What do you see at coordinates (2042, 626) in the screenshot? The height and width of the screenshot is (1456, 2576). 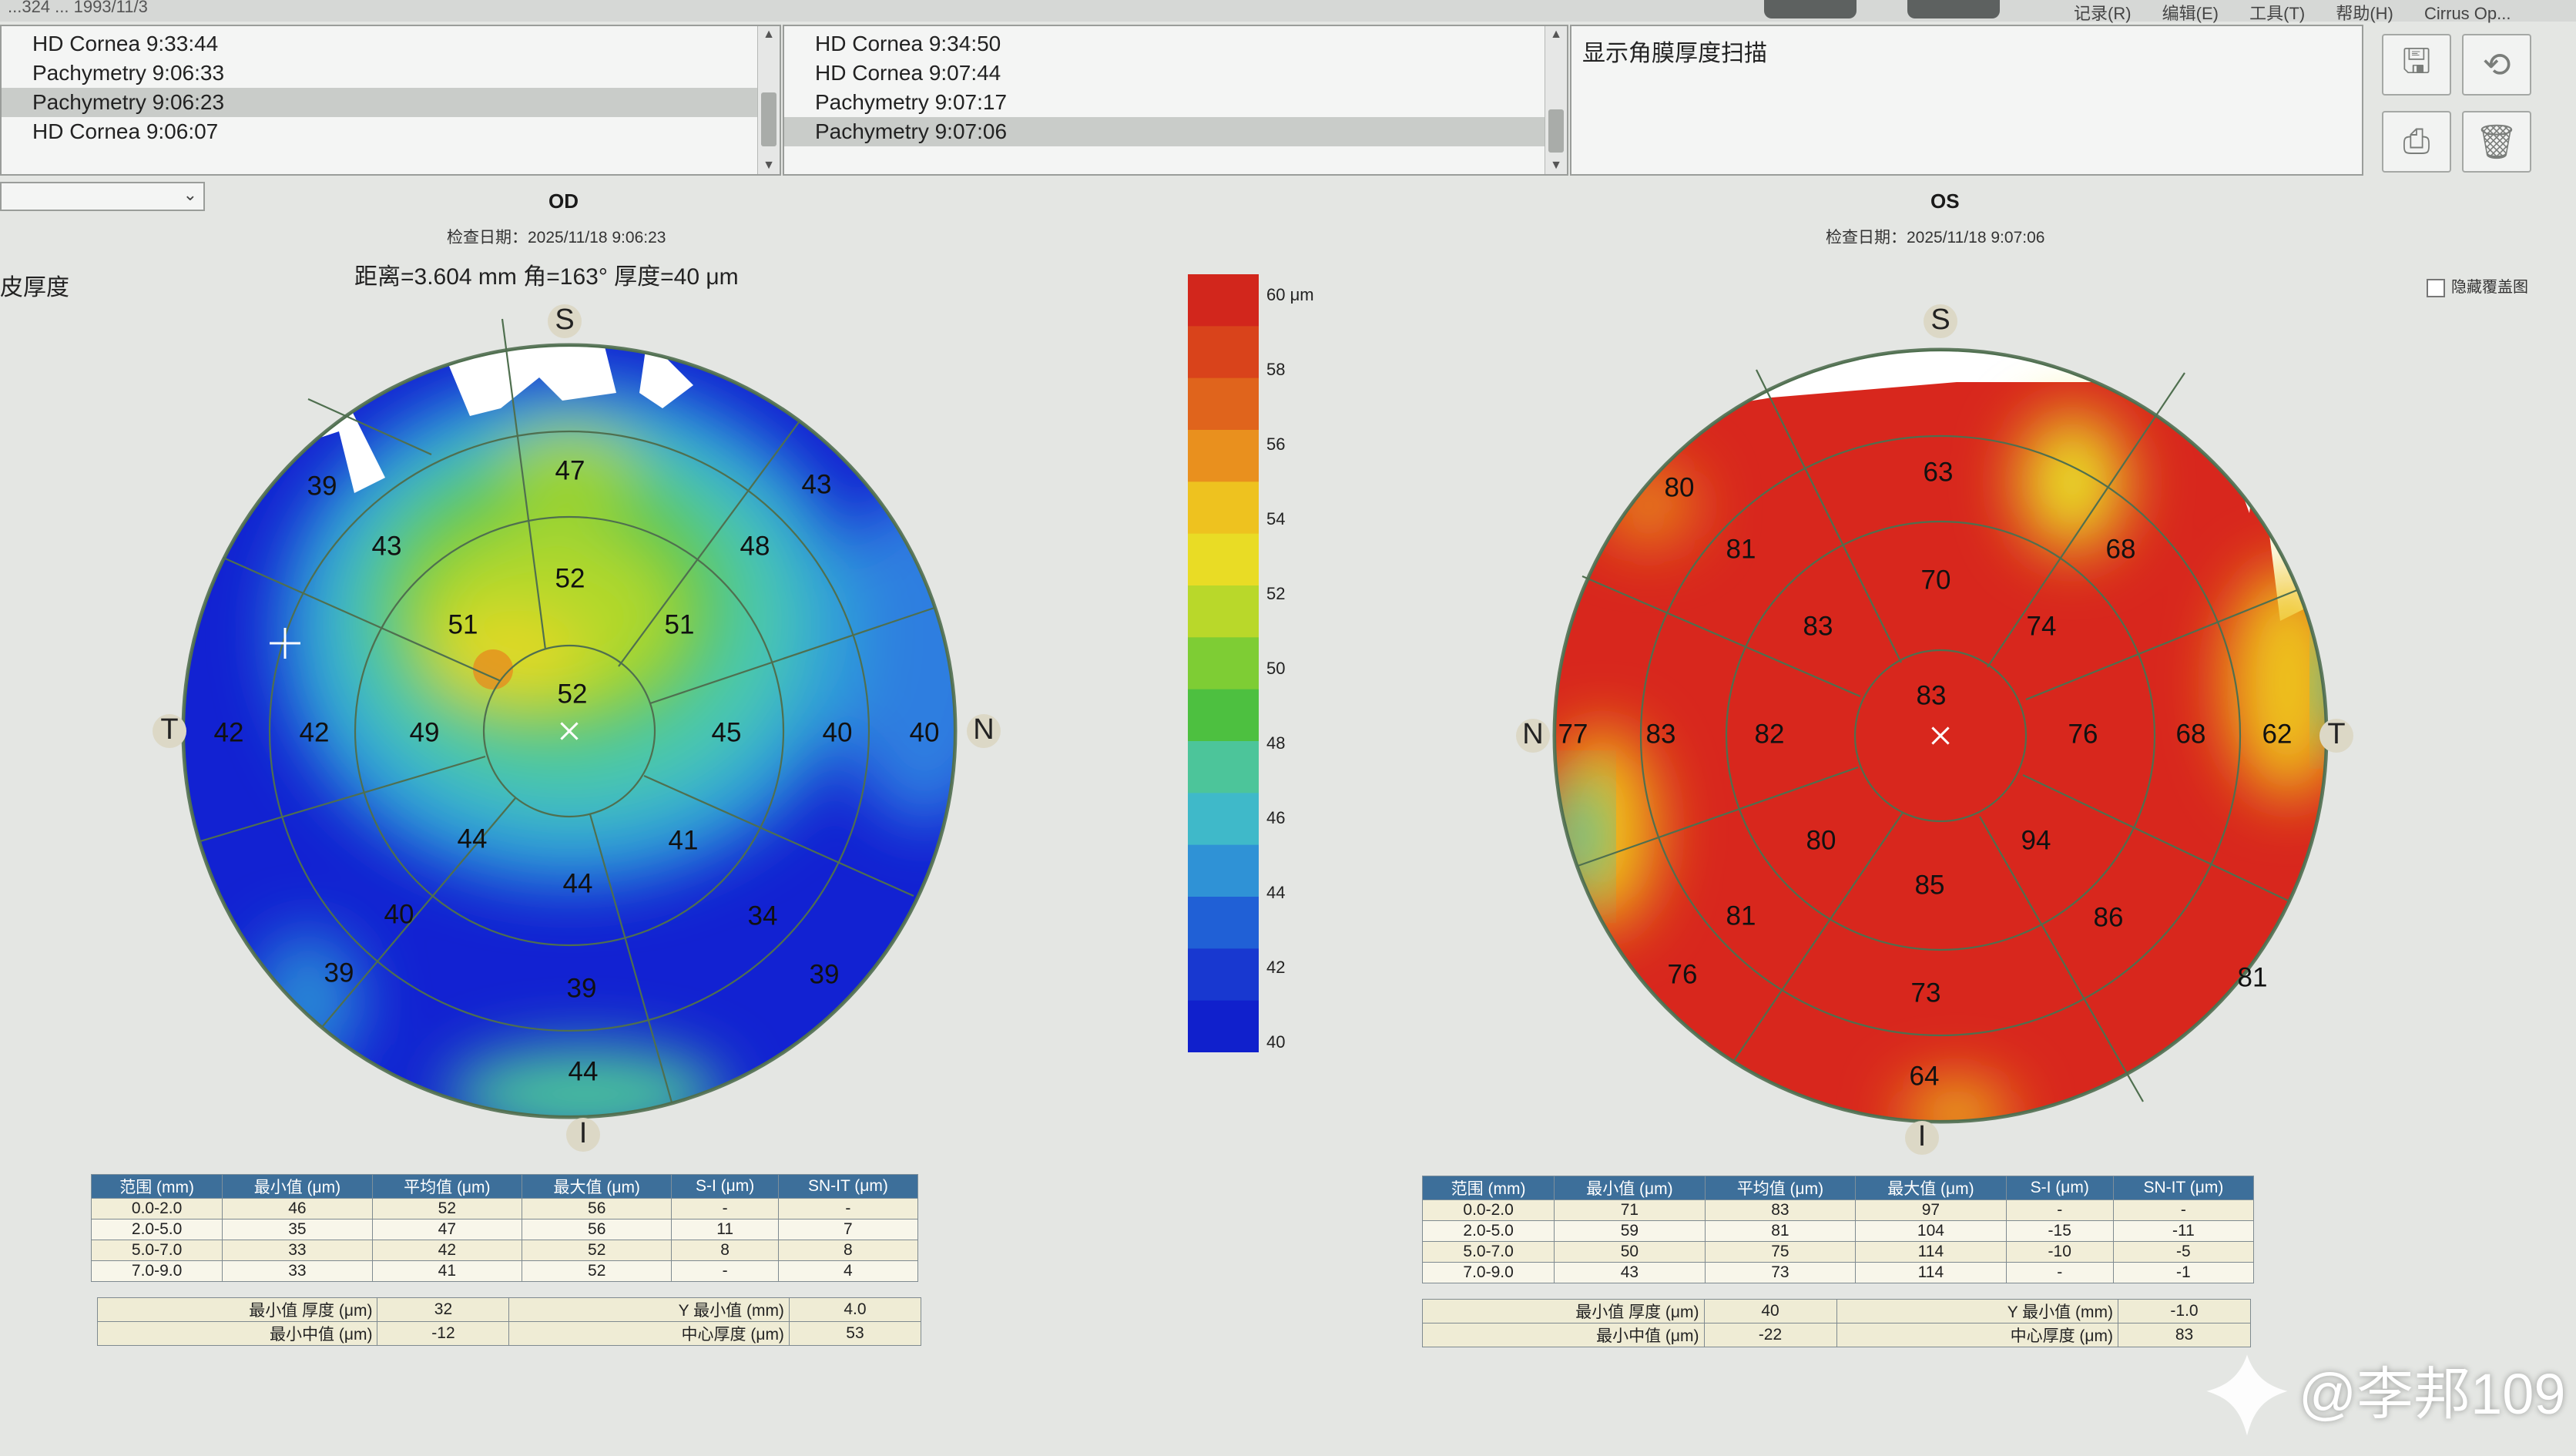 I see `os-zone-value: 74` at bounding box center [2042, 626].